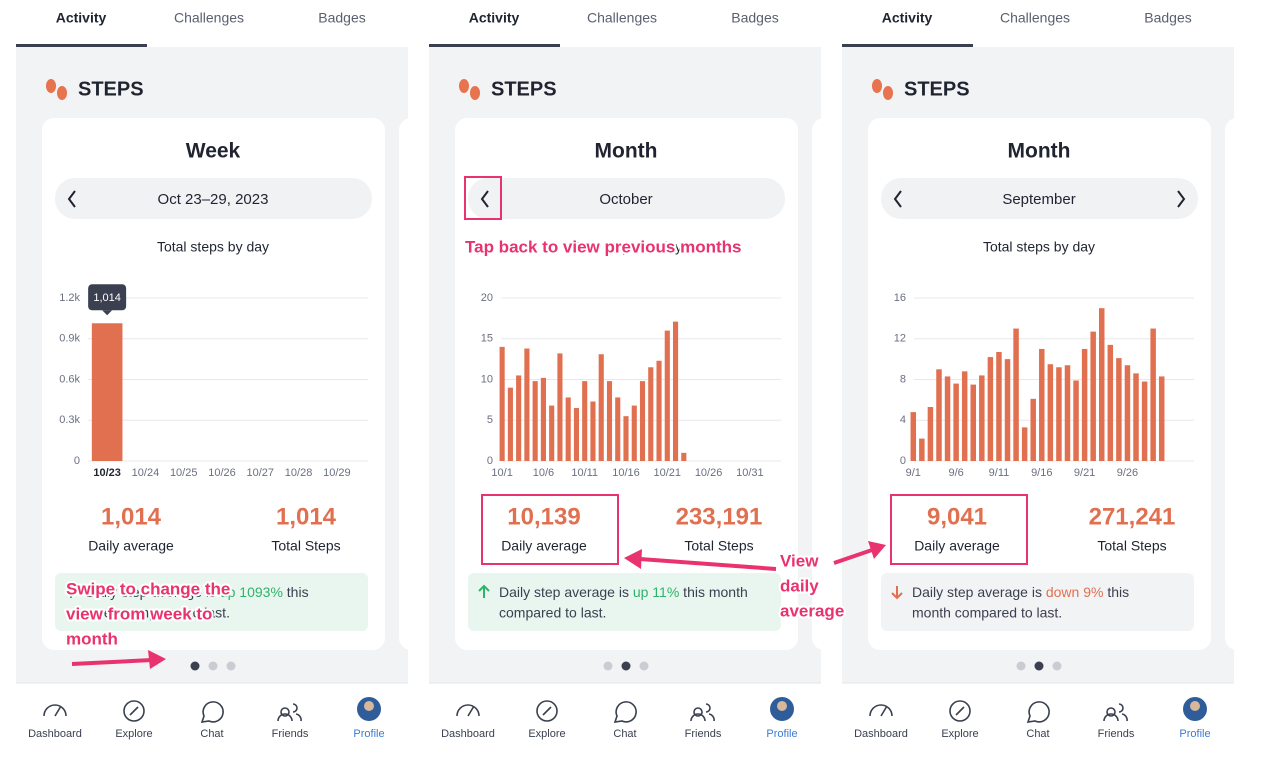  What do you see at coordinates (1039, 247) in the screenshot?
I see `chart-title: Total steps by day` at bounding box center [1039, 247].